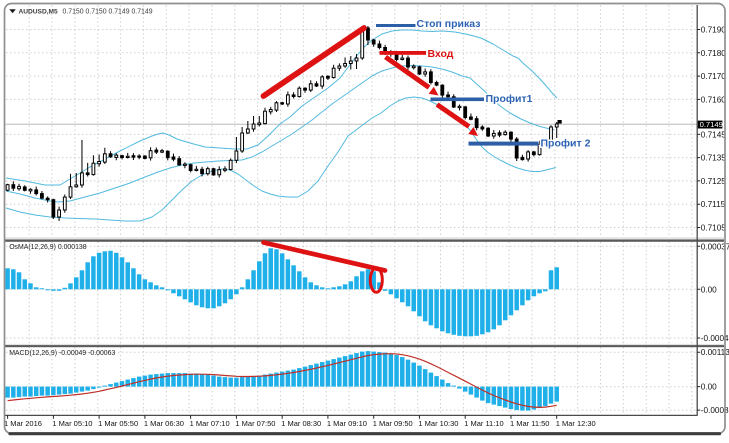  Describe the element at coordinates (711, 124) in the screenshot. I see `svg-text: 0.7149` at that location.